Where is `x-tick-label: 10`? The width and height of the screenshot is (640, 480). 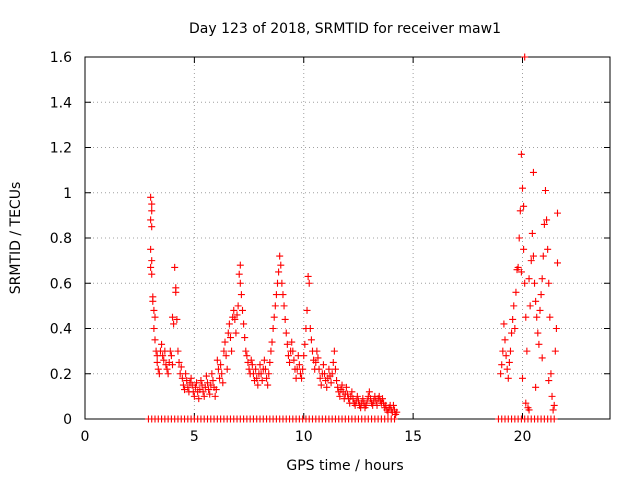 x-tick-label: 10 is located at coordinates (304, 437).